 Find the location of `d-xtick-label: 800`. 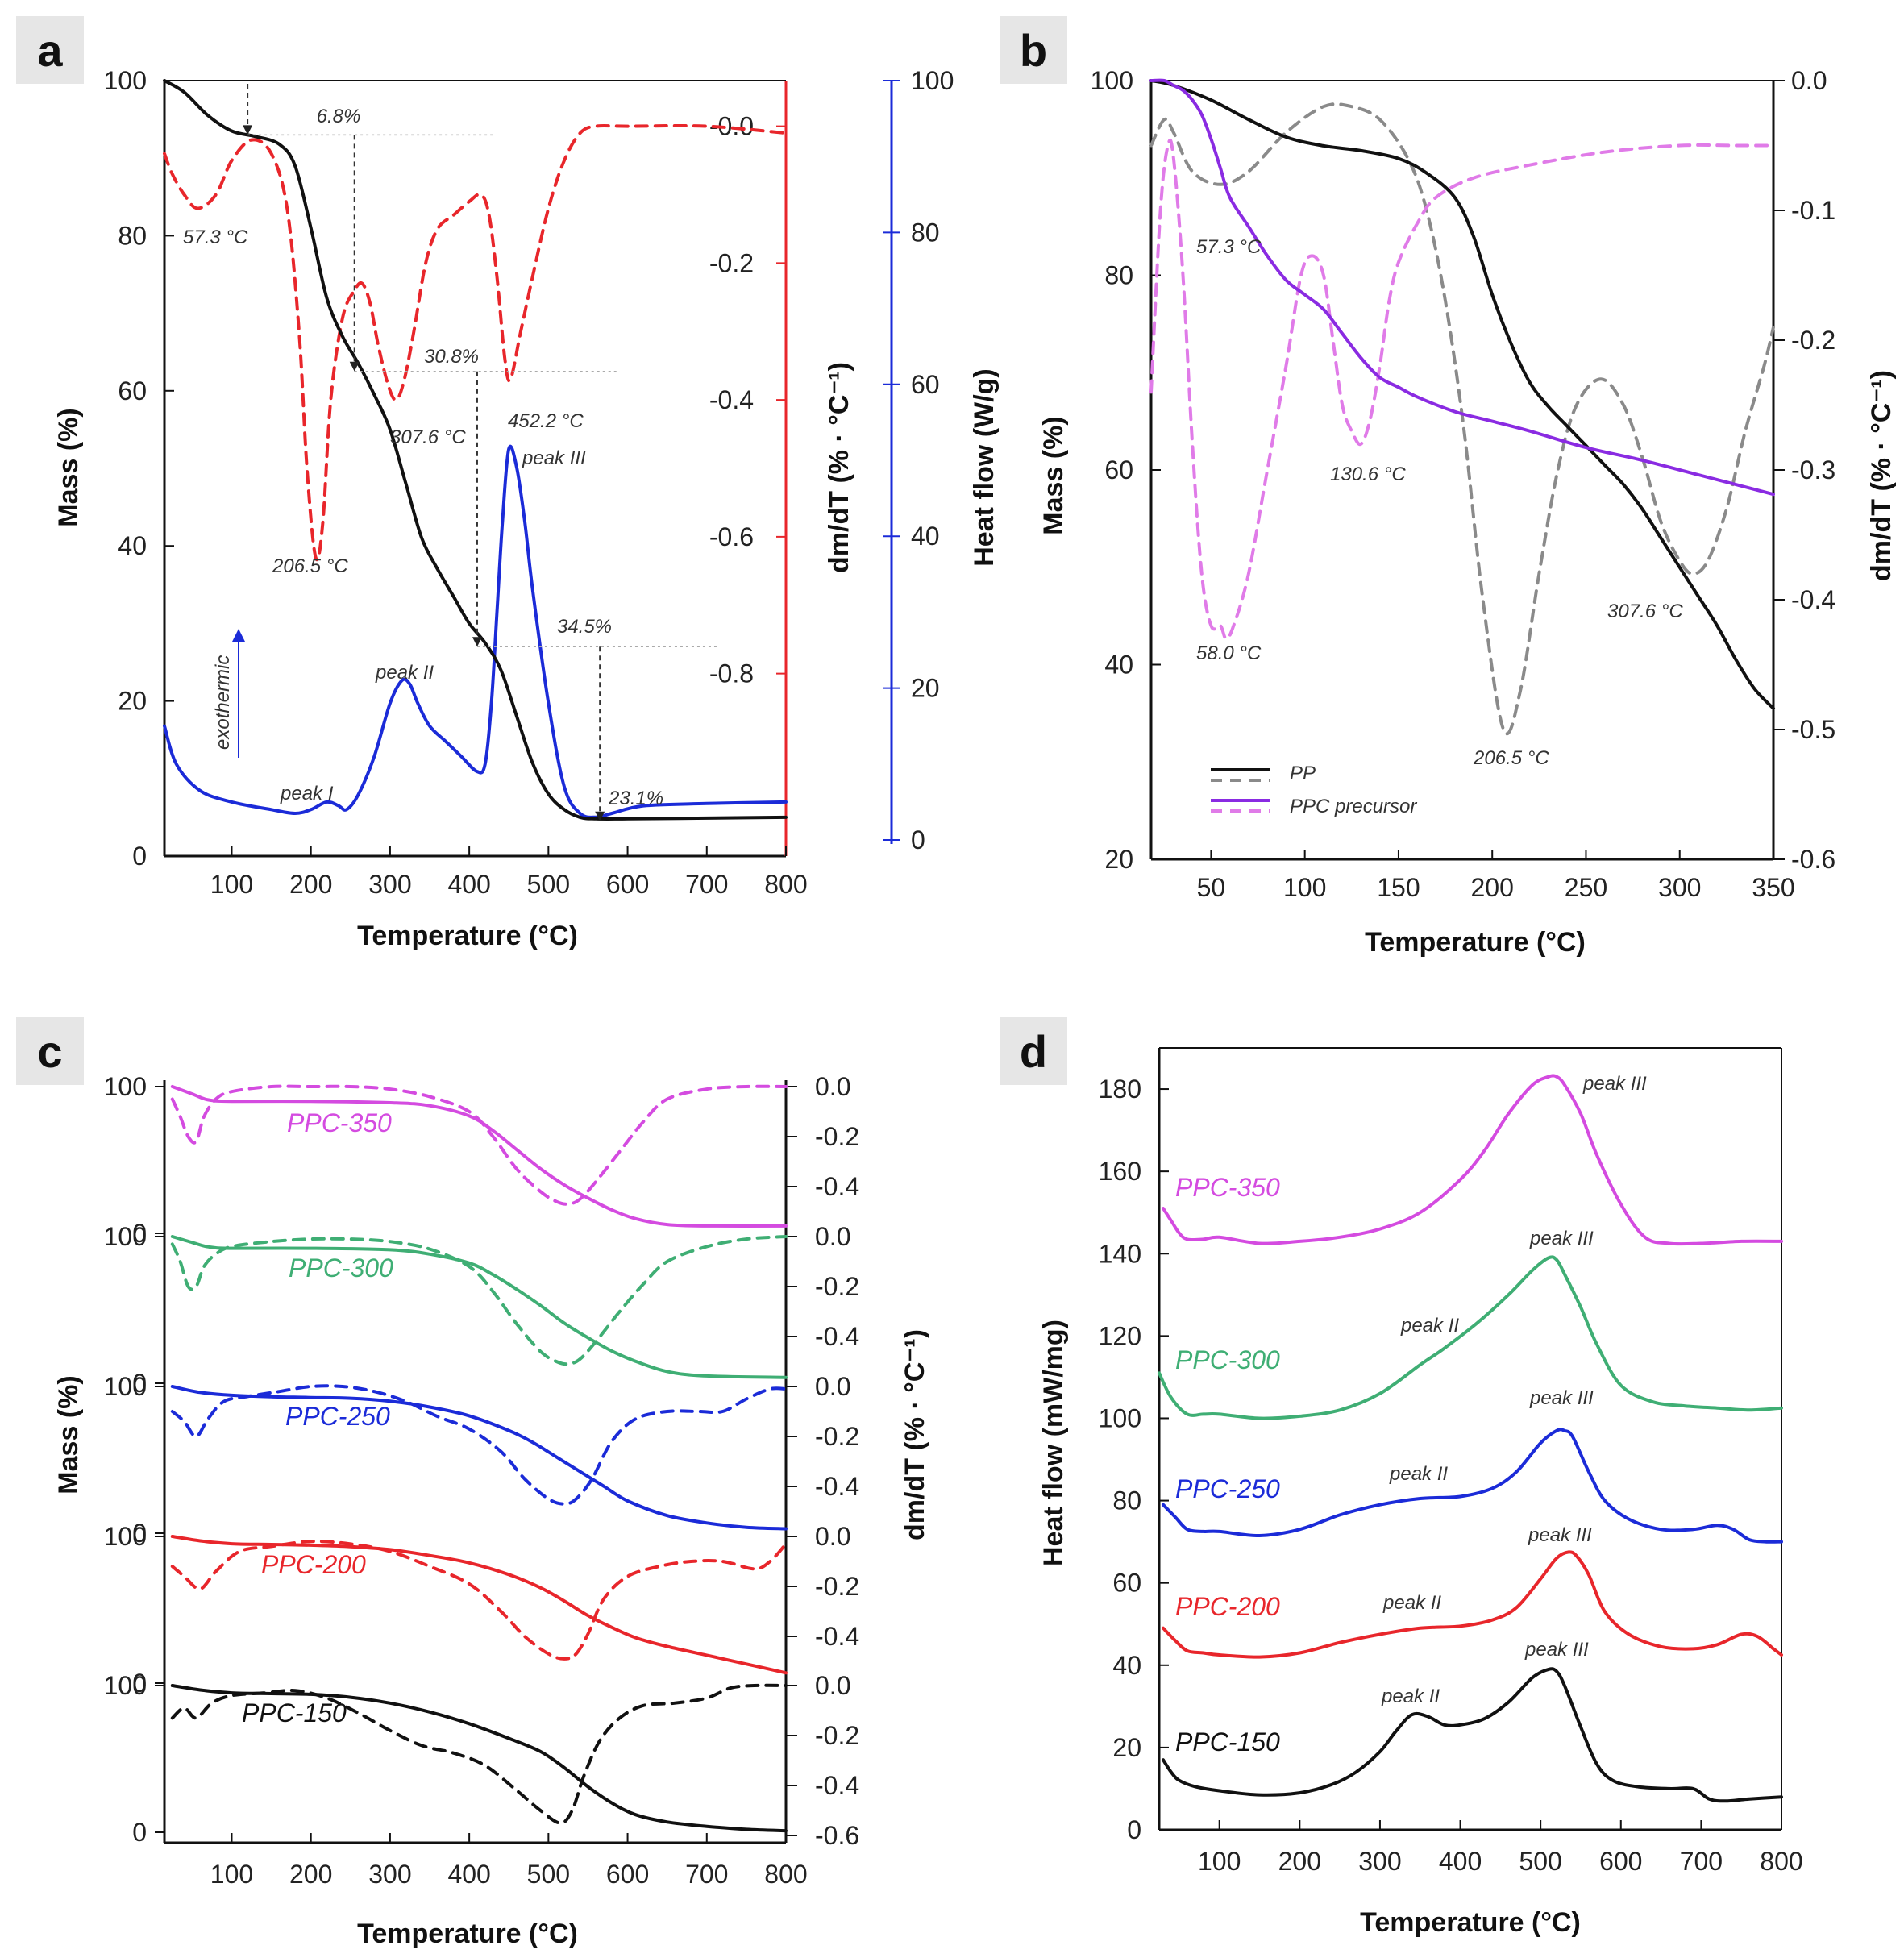

d-xtick-label: 800 is located at coordinates (1781, 1861).